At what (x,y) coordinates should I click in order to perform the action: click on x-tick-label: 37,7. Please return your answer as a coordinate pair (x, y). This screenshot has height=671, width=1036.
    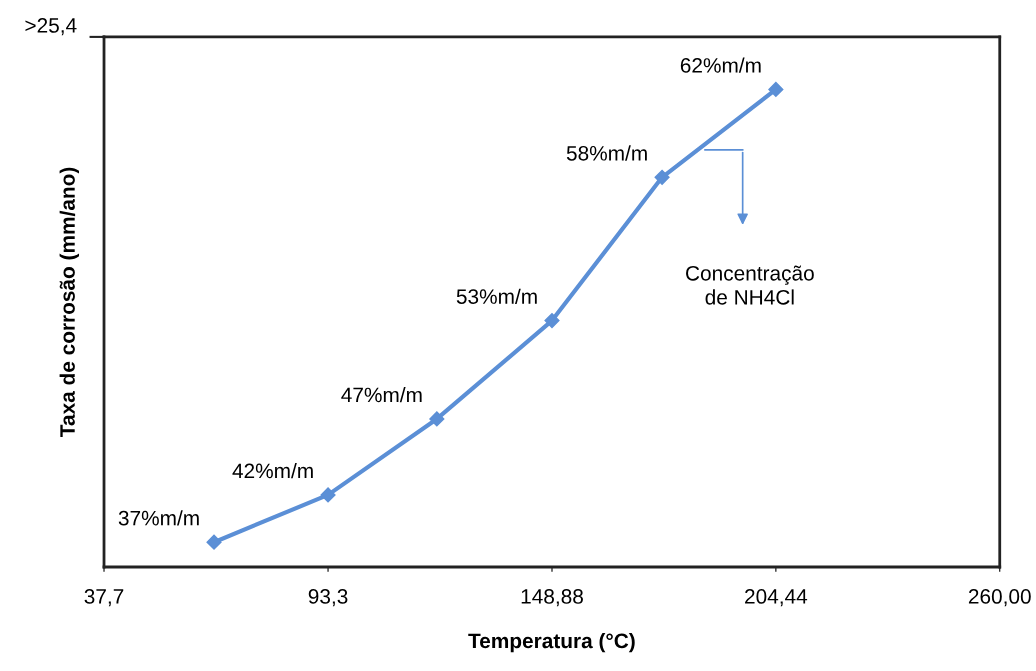
    Looking at the image, I should click on (104, 598).